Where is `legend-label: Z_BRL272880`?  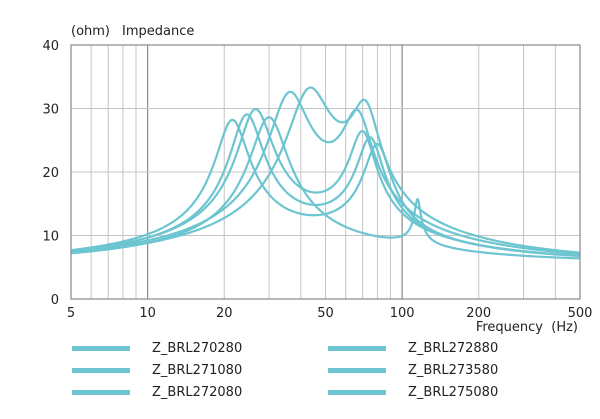
legend-label: Z_BRL272880 is located at coordinates (453, 348).